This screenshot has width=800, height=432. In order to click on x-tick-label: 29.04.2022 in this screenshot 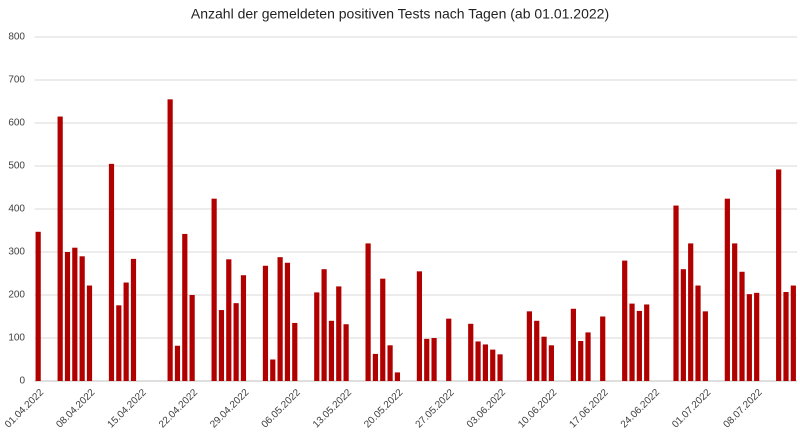, I will do `click(229, 408)`.